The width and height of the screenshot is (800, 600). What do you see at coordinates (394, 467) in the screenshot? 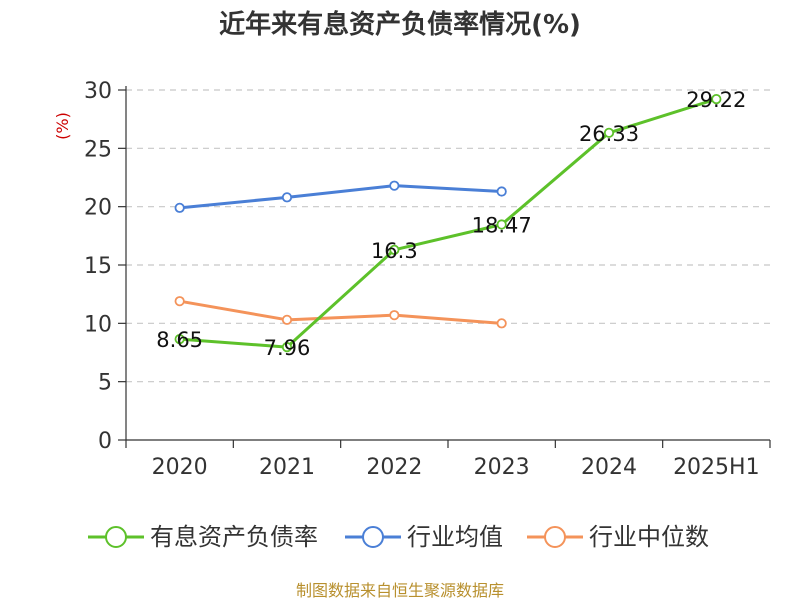
I see `x-tick-label: 2022` at bounding box center [394, 467].